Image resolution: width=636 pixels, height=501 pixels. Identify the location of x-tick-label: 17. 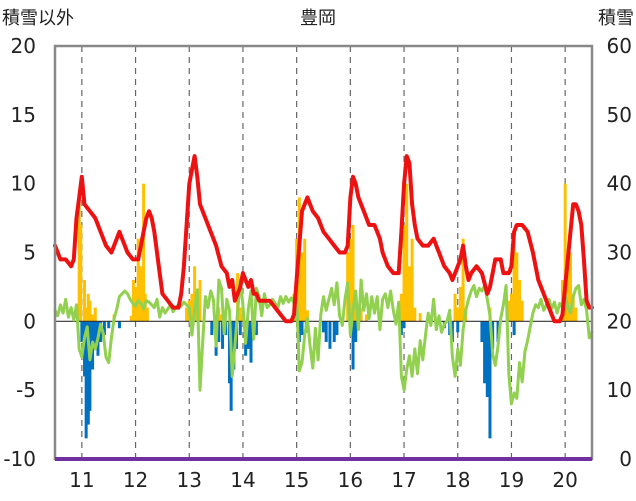
(403, 480).